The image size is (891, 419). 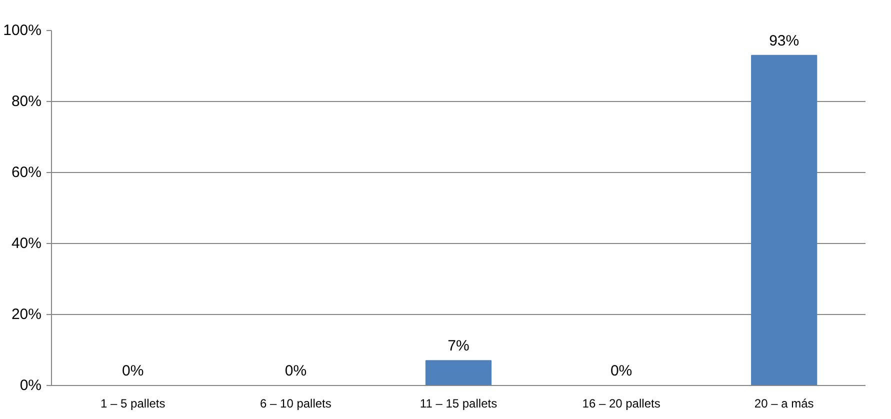 I want to click on y-tick-label: 100%, so click(x=22, y=30).